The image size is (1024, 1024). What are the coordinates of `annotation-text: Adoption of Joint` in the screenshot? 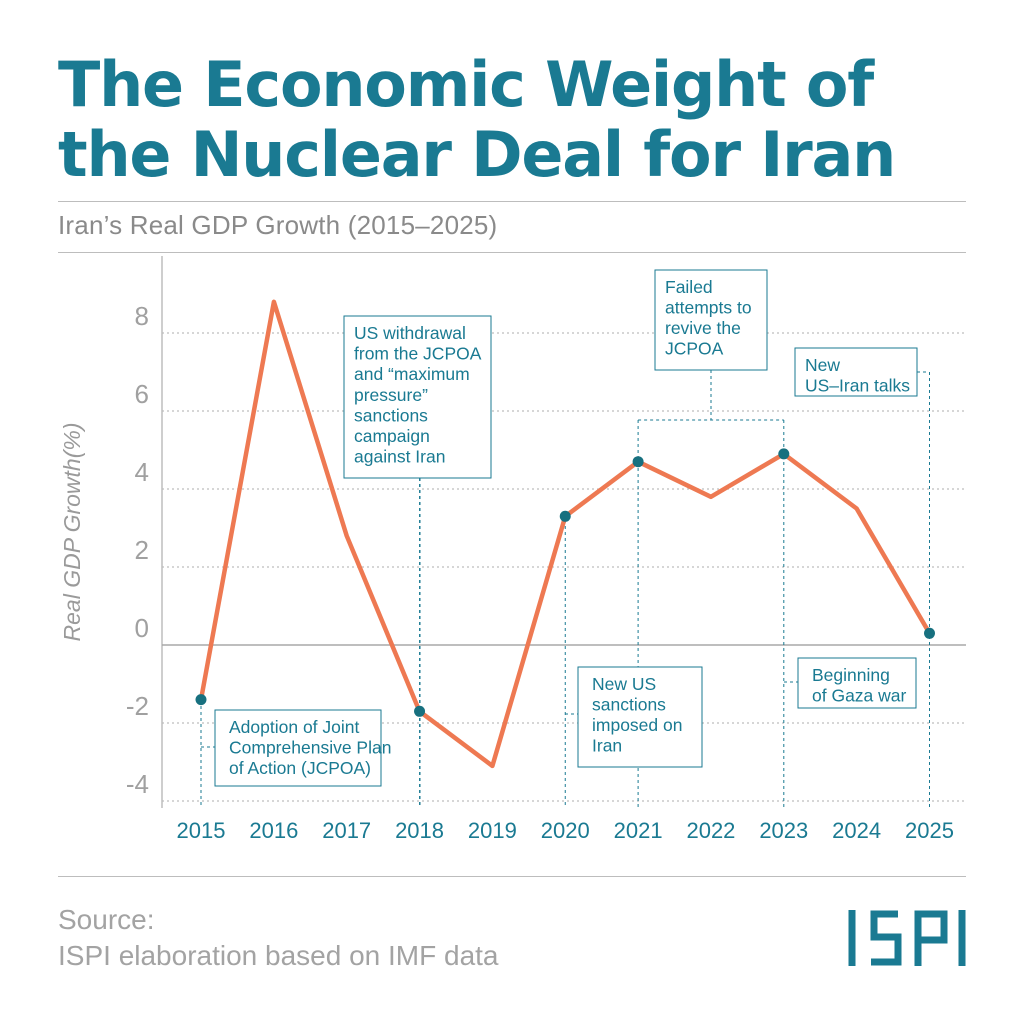 It's located at (294, 727).